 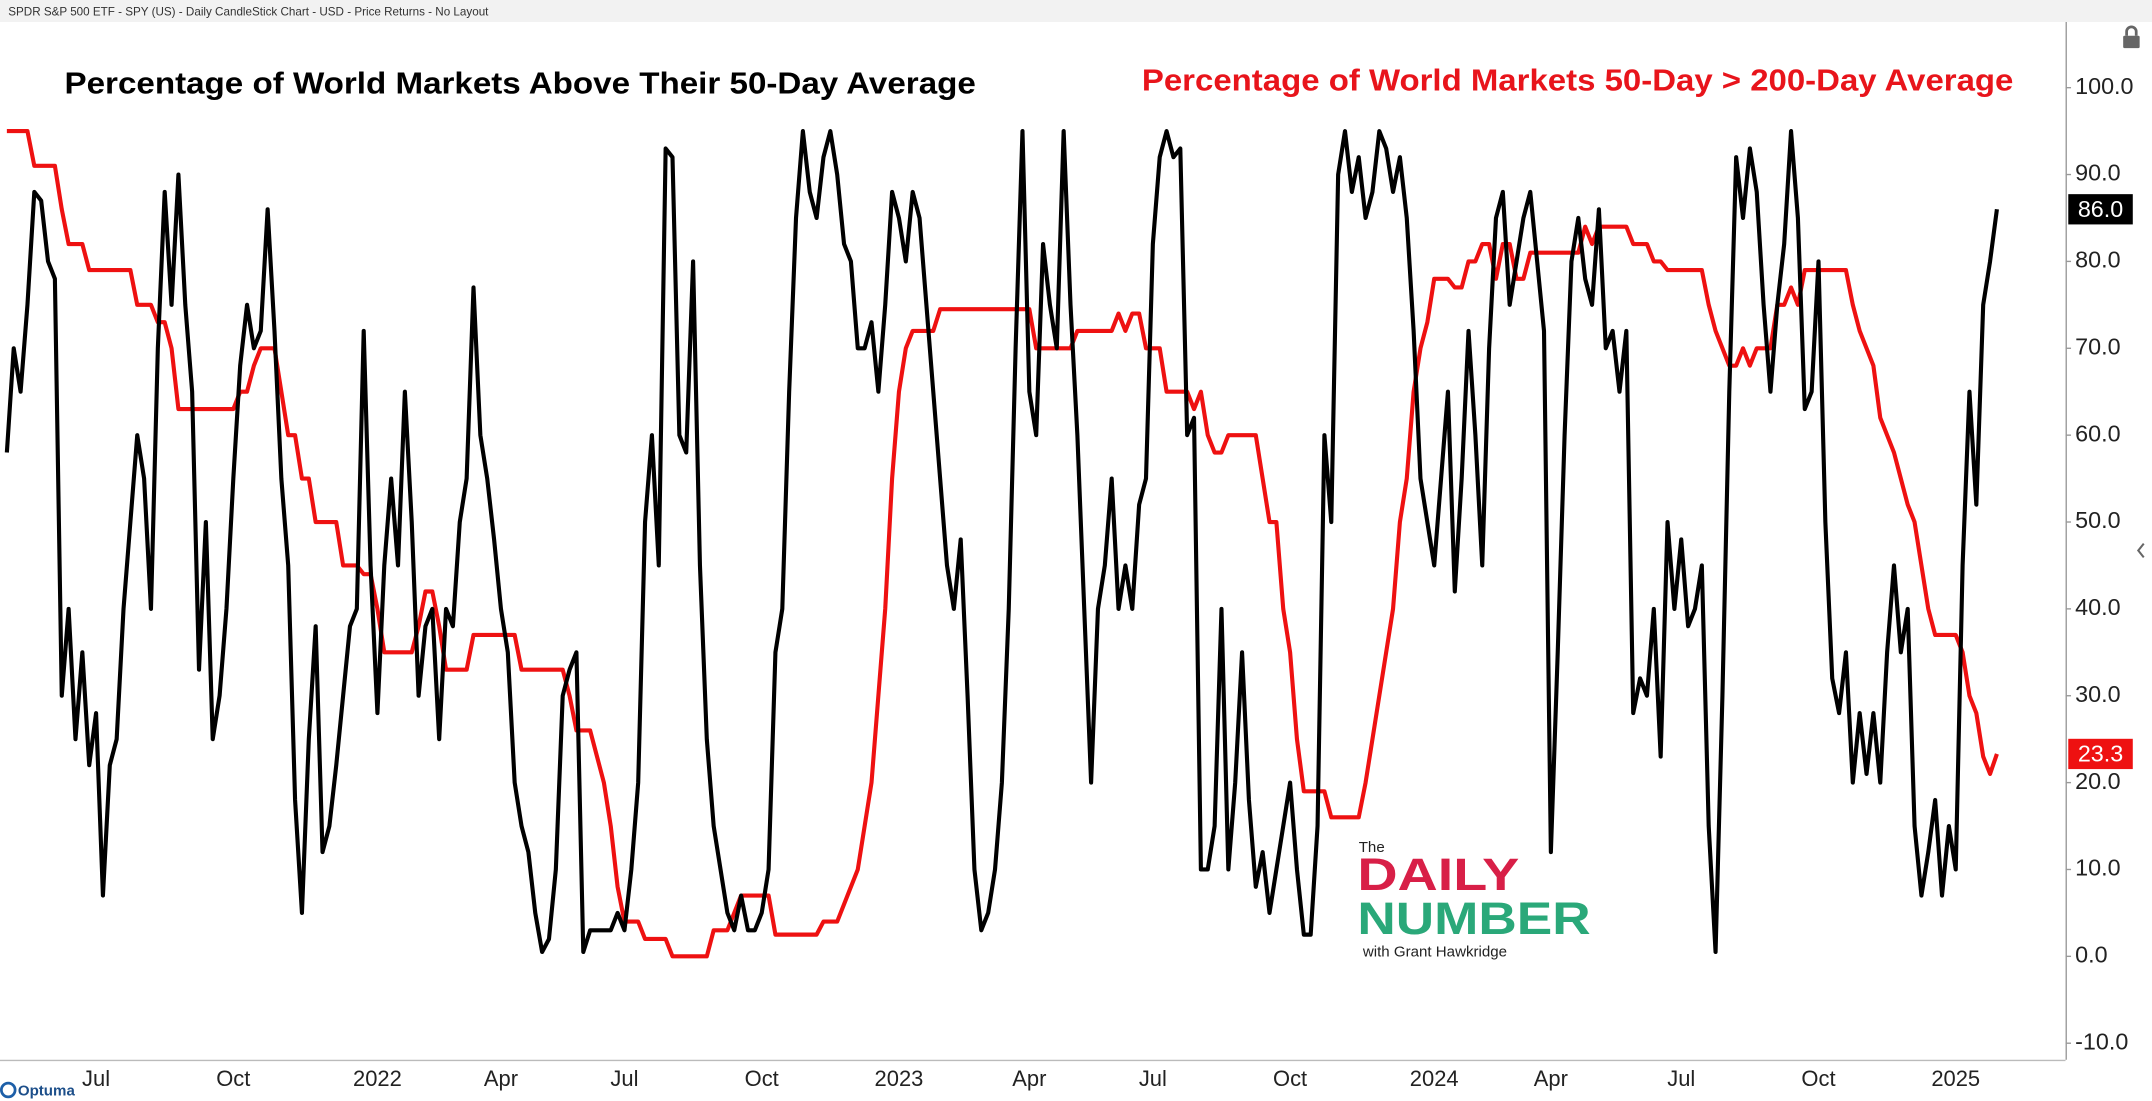 What do you see at coordinates (1955, 1078) in the screenshot?
I see `x-tick-label: 2025` at bounding box center [1955, 1078].